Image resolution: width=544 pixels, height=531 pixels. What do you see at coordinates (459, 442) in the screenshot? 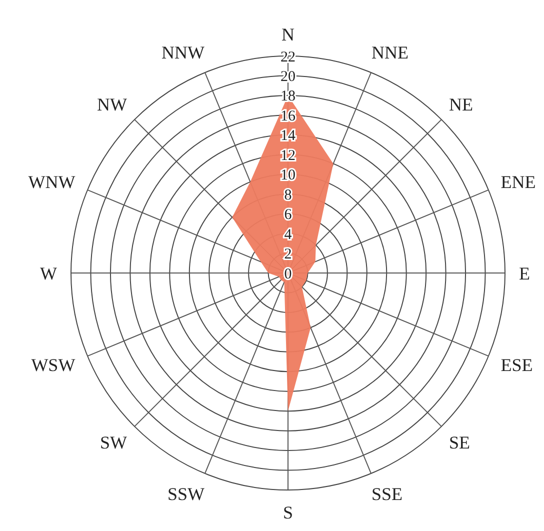
I see `spoke-label: SE` at bounding box center [459, 442].